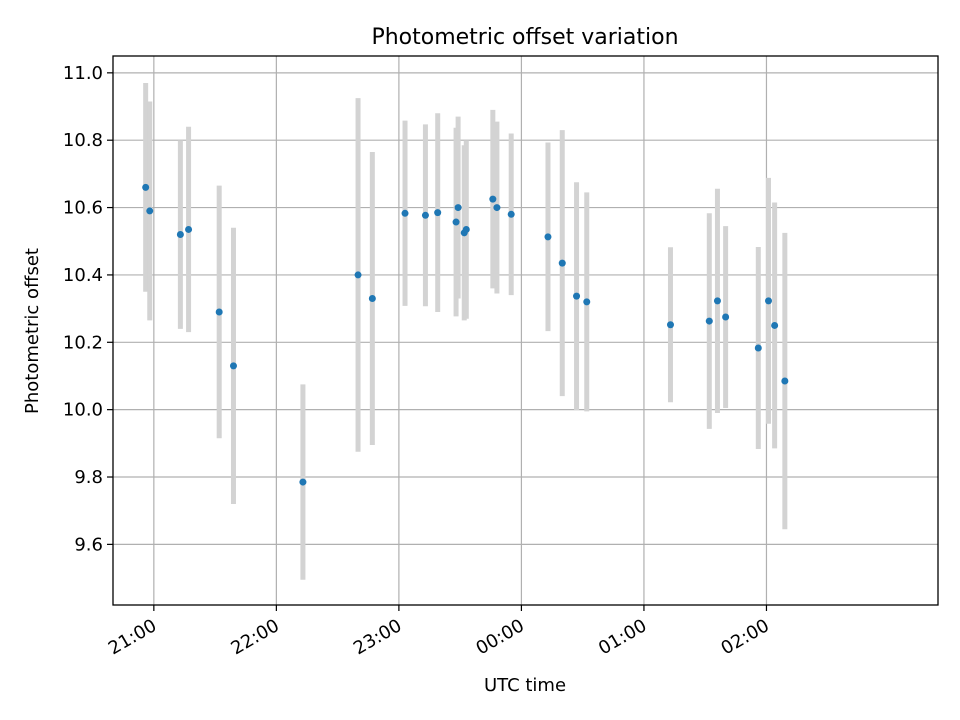 The width and height of the screenshot is (960, 720). Describe the element at coordinates (83, 410) in the screenshot. I see `y-tick-label: 10.0` at that location.